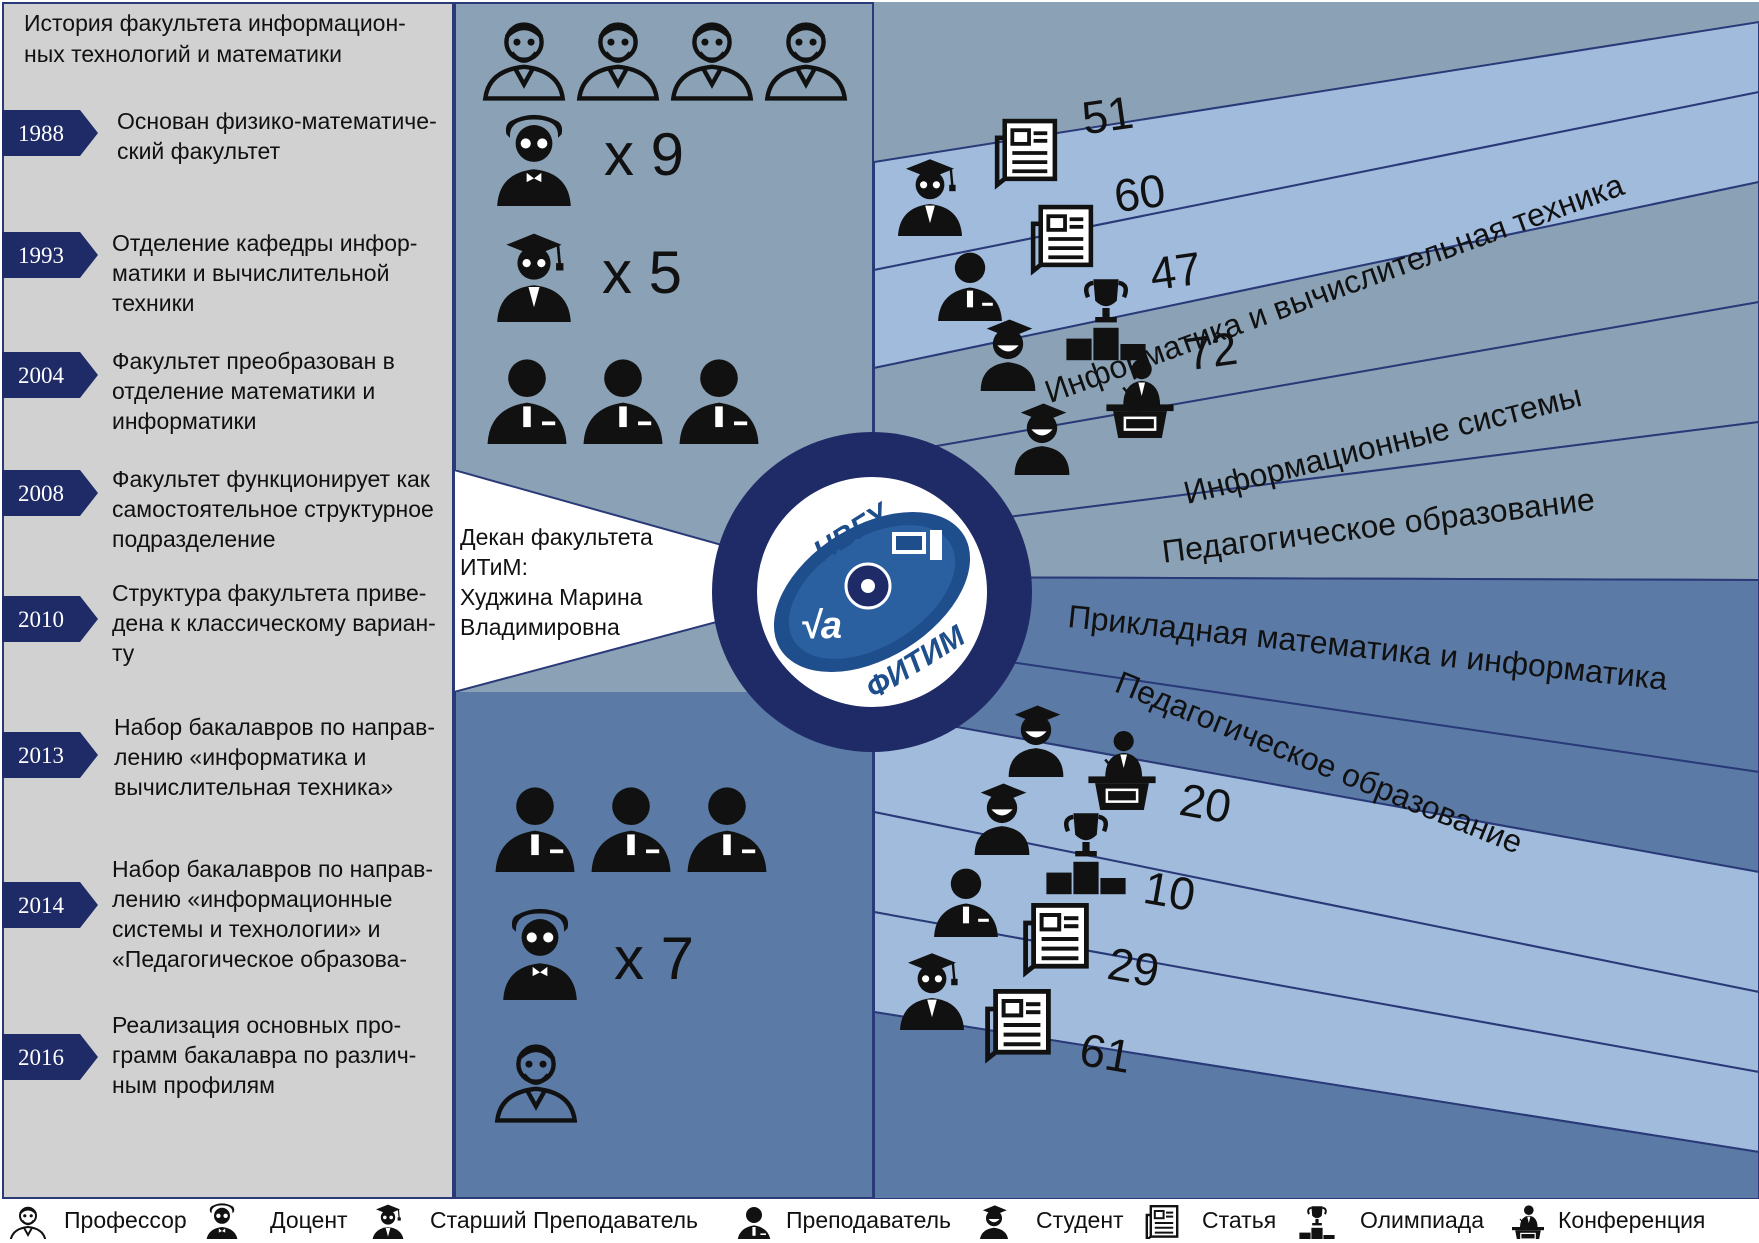  I want to click on legend-label: Старший Преподаватель, so click(564, 1220).